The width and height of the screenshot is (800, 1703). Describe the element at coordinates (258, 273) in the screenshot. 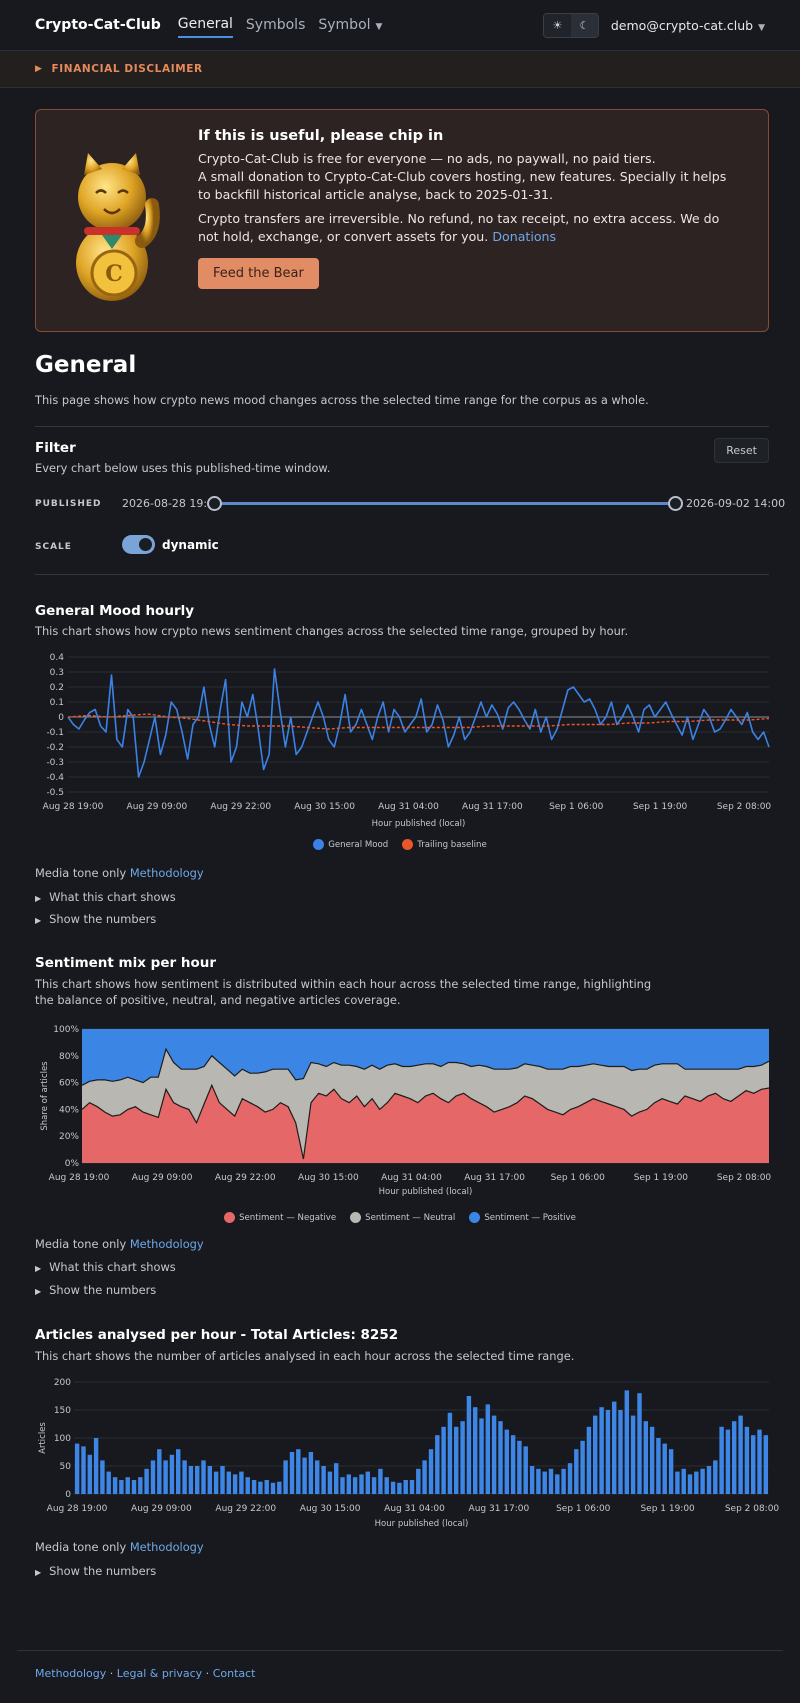

I see `feed-the-bear-button: Feed the Bear` at that location.